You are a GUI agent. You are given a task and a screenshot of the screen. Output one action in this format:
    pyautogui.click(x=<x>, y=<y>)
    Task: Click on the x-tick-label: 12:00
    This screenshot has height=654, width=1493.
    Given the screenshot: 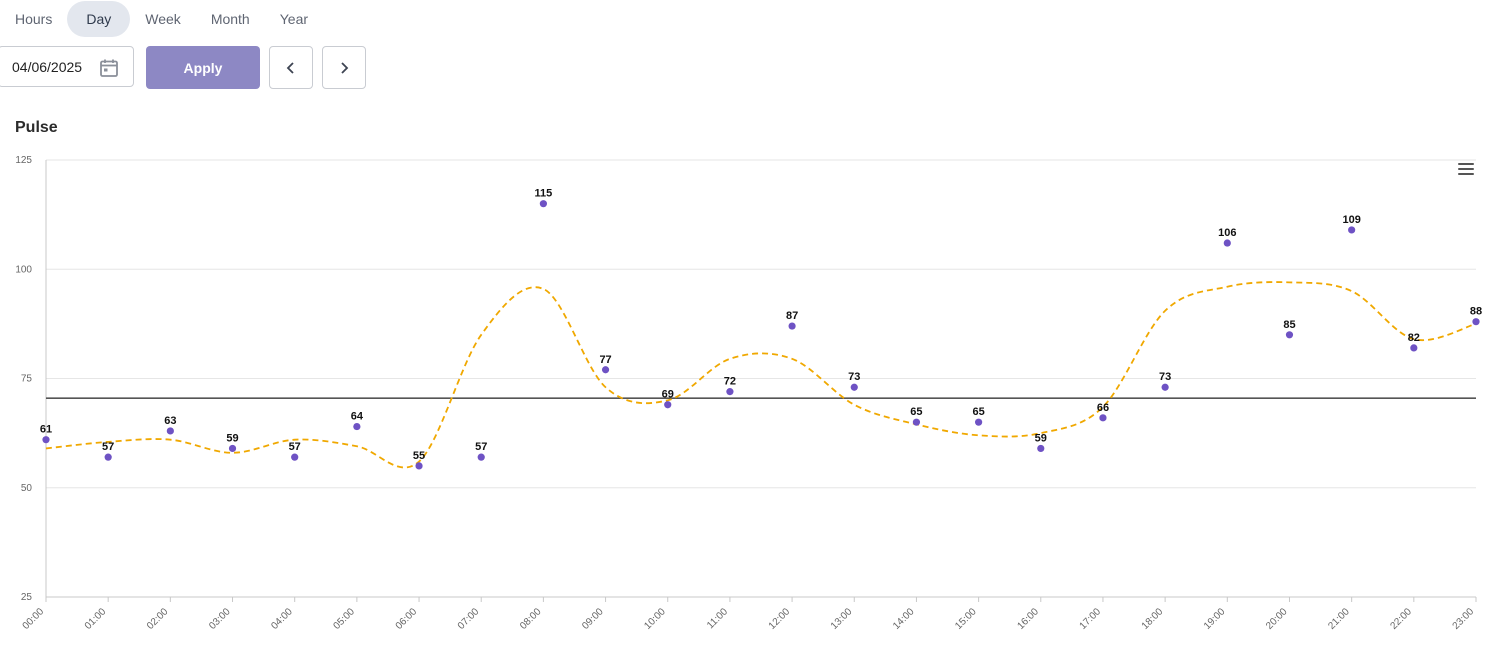 What is the action you would take?
    pyautogui.click(x=780, y=619)
    